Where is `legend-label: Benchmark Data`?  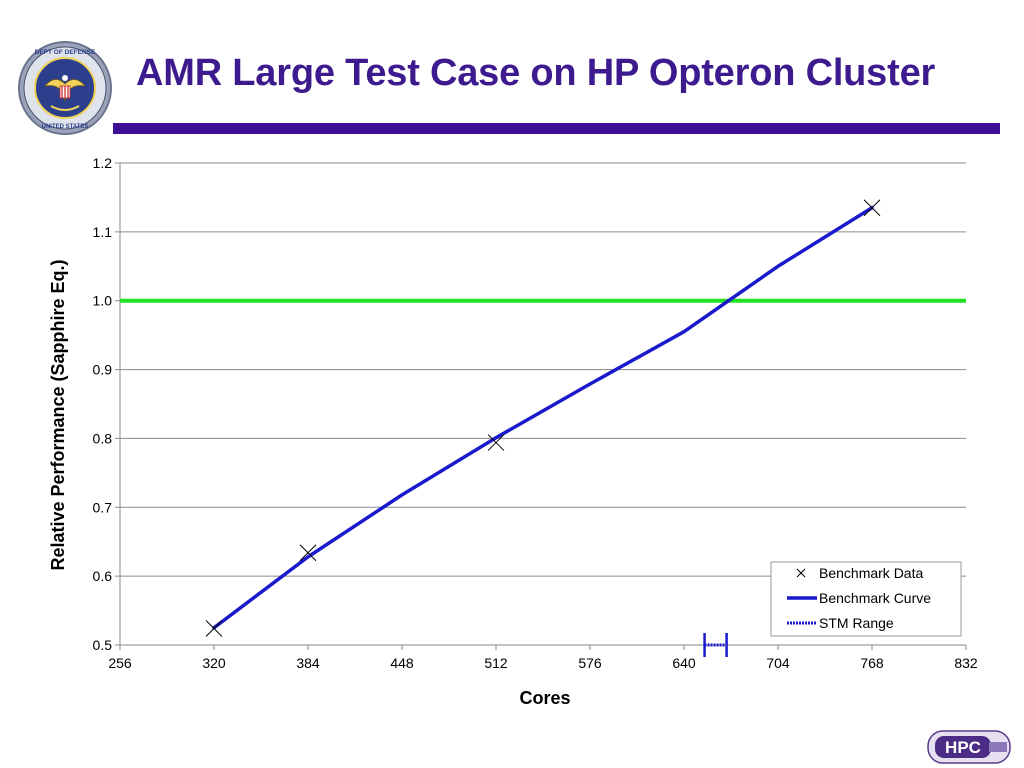
legend-label: Benchmark Data is located at coordinates (871, 573).